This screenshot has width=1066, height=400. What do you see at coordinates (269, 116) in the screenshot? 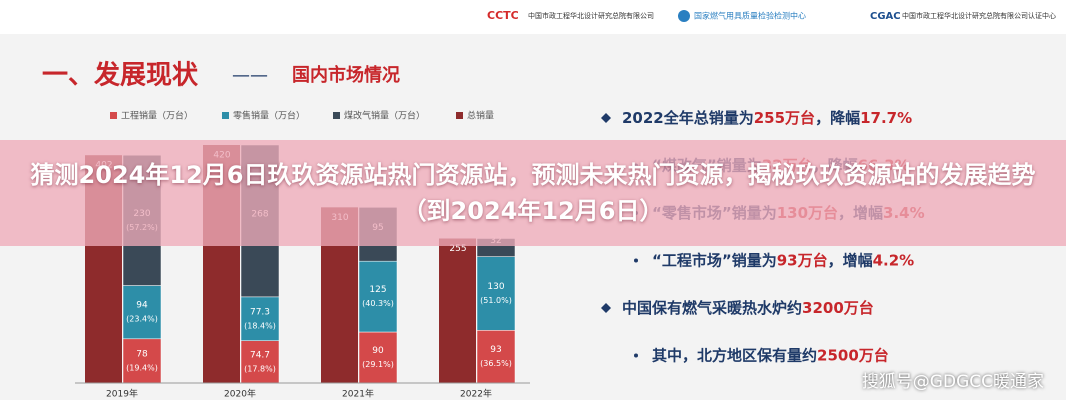
I see `legend-label: 零售销量（万台）` at bounding box center [269, 116].